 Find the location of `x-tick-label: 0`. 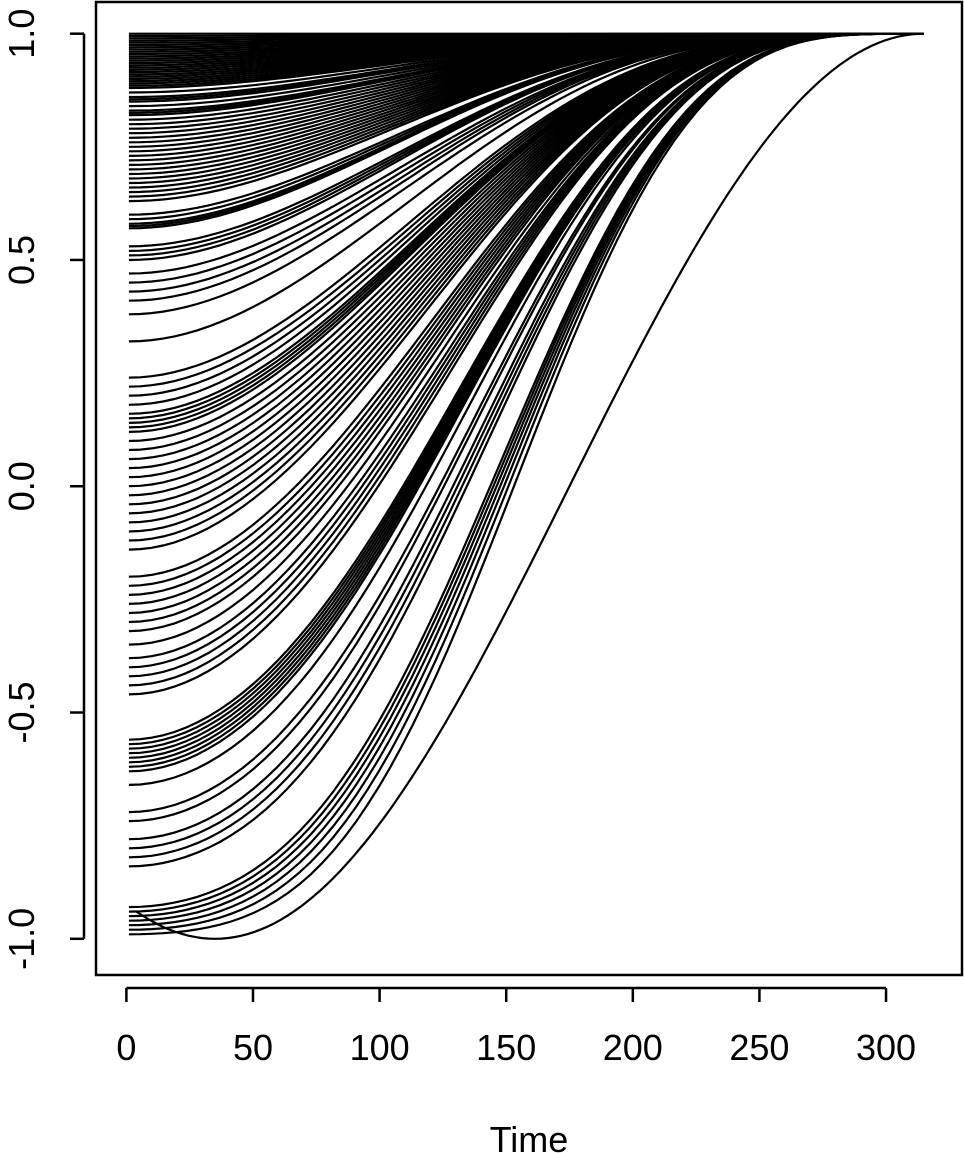

x-tick-label: 0 is located at coordinates (126, 1047).